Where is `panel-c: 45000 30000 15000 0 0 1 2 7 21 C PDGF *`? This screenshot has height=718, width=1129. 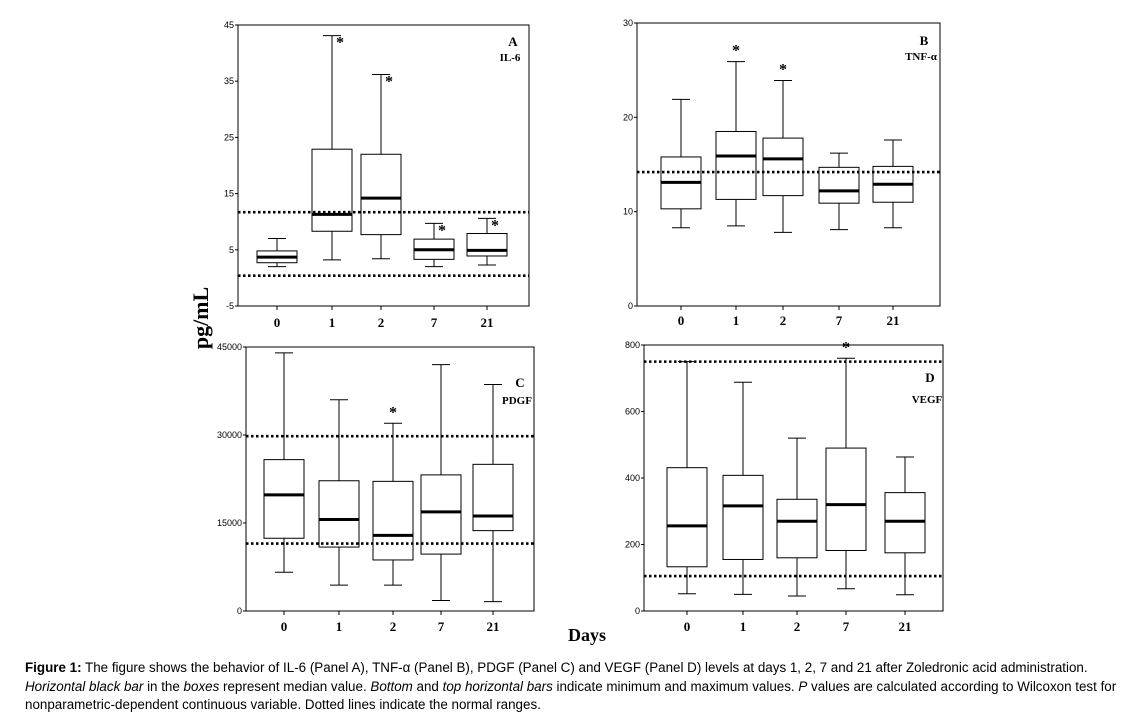 panel-c: 45000 30000 15000 0 0 1 2 7 21 C PDGF * is located at coordinates (376, 488).